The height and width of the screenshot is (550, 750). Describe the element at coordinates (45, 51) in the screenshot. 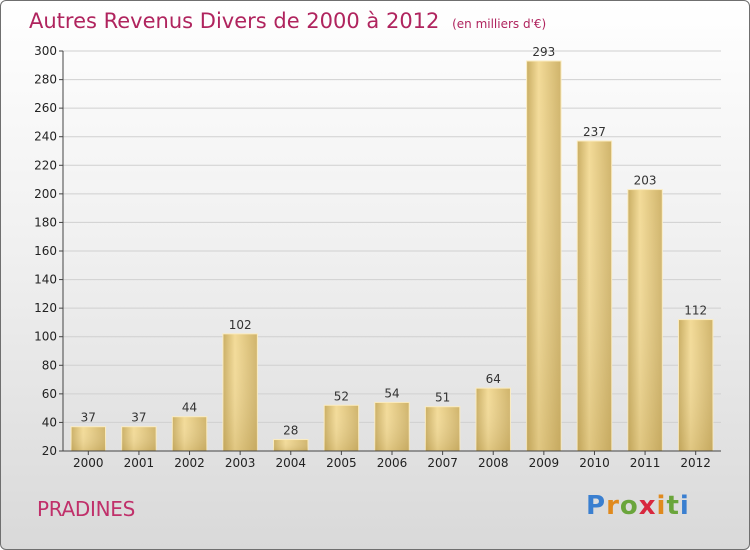

I see `y-tick-label: 300` at that location.